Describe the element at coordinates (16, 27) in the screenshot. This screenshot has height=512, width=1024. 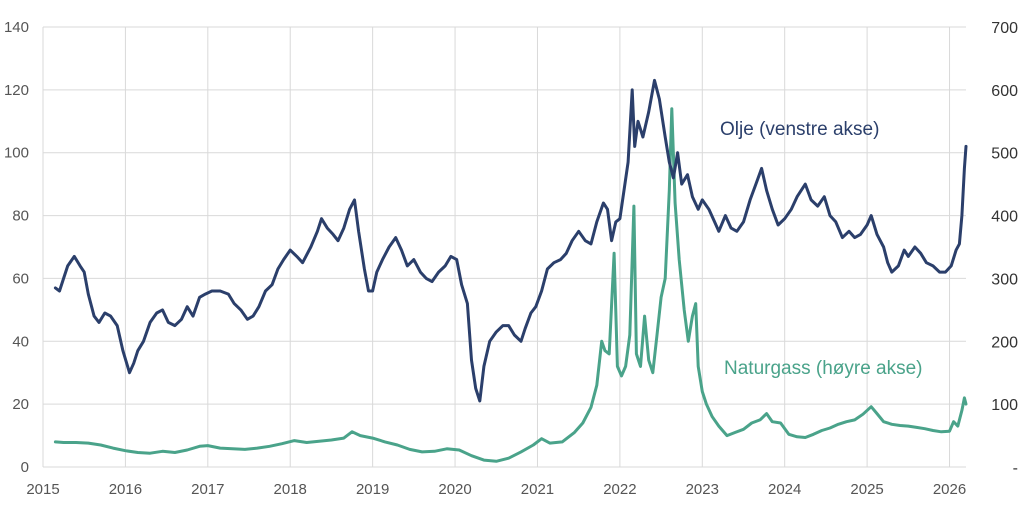
I see `y-left-tick-label: 140` at that location.